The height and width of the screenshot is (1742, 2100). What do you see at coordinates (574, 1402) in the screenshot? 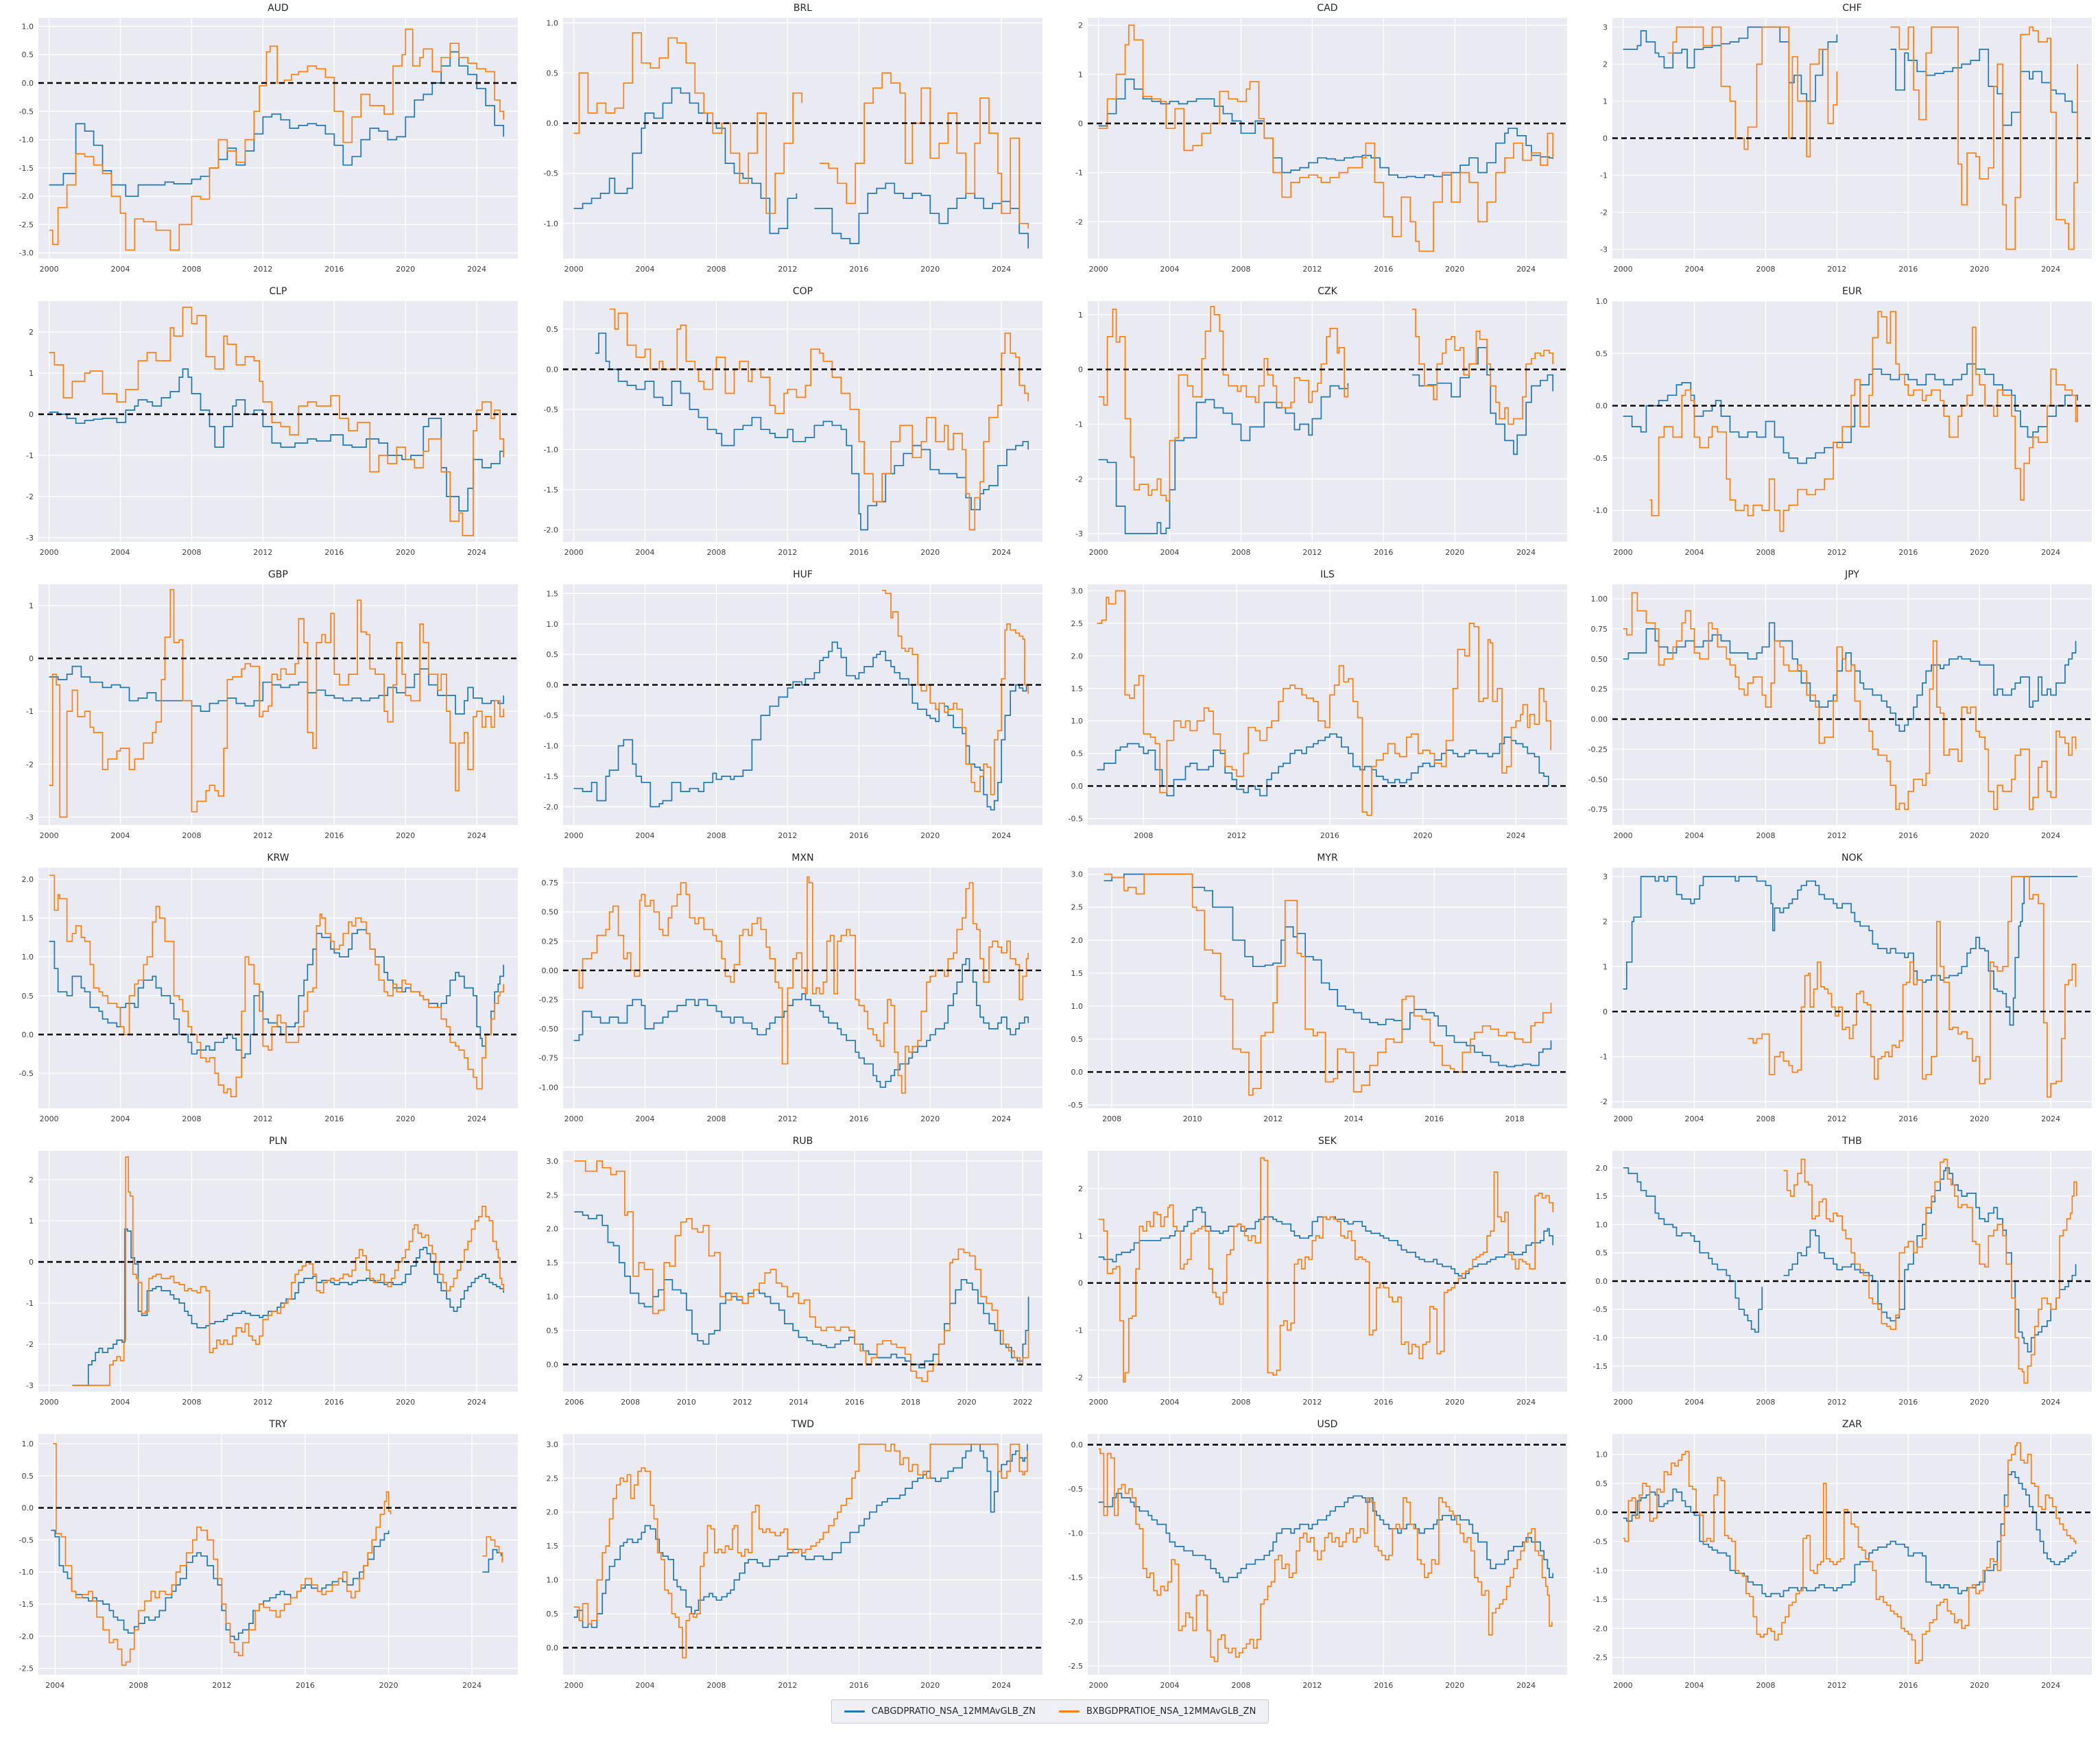
I see `svg-text: 2006` at bounding box center [574, 1402].